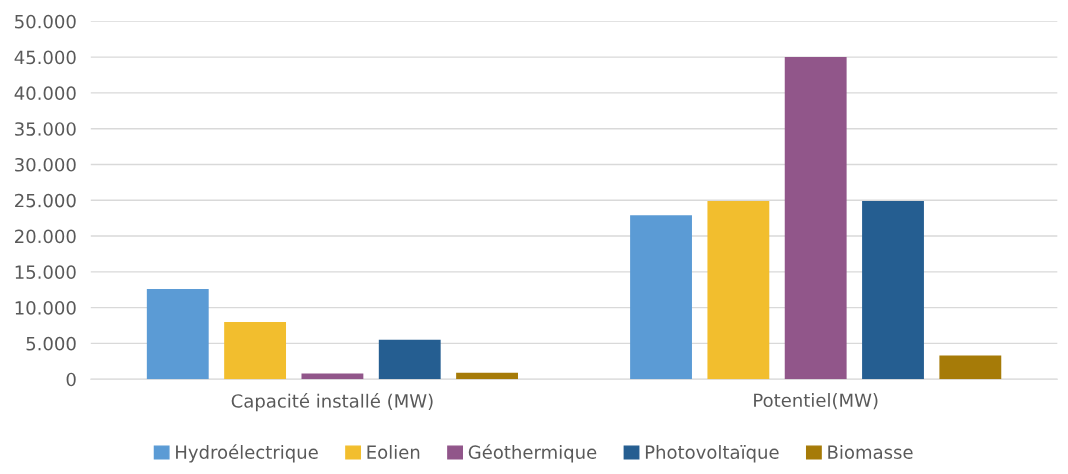 The image size is (1068, 474). Describe the element at coordinates (816, 401) in the screenshot. I see `x-tick-label: Potentiel(MW)` at that location.